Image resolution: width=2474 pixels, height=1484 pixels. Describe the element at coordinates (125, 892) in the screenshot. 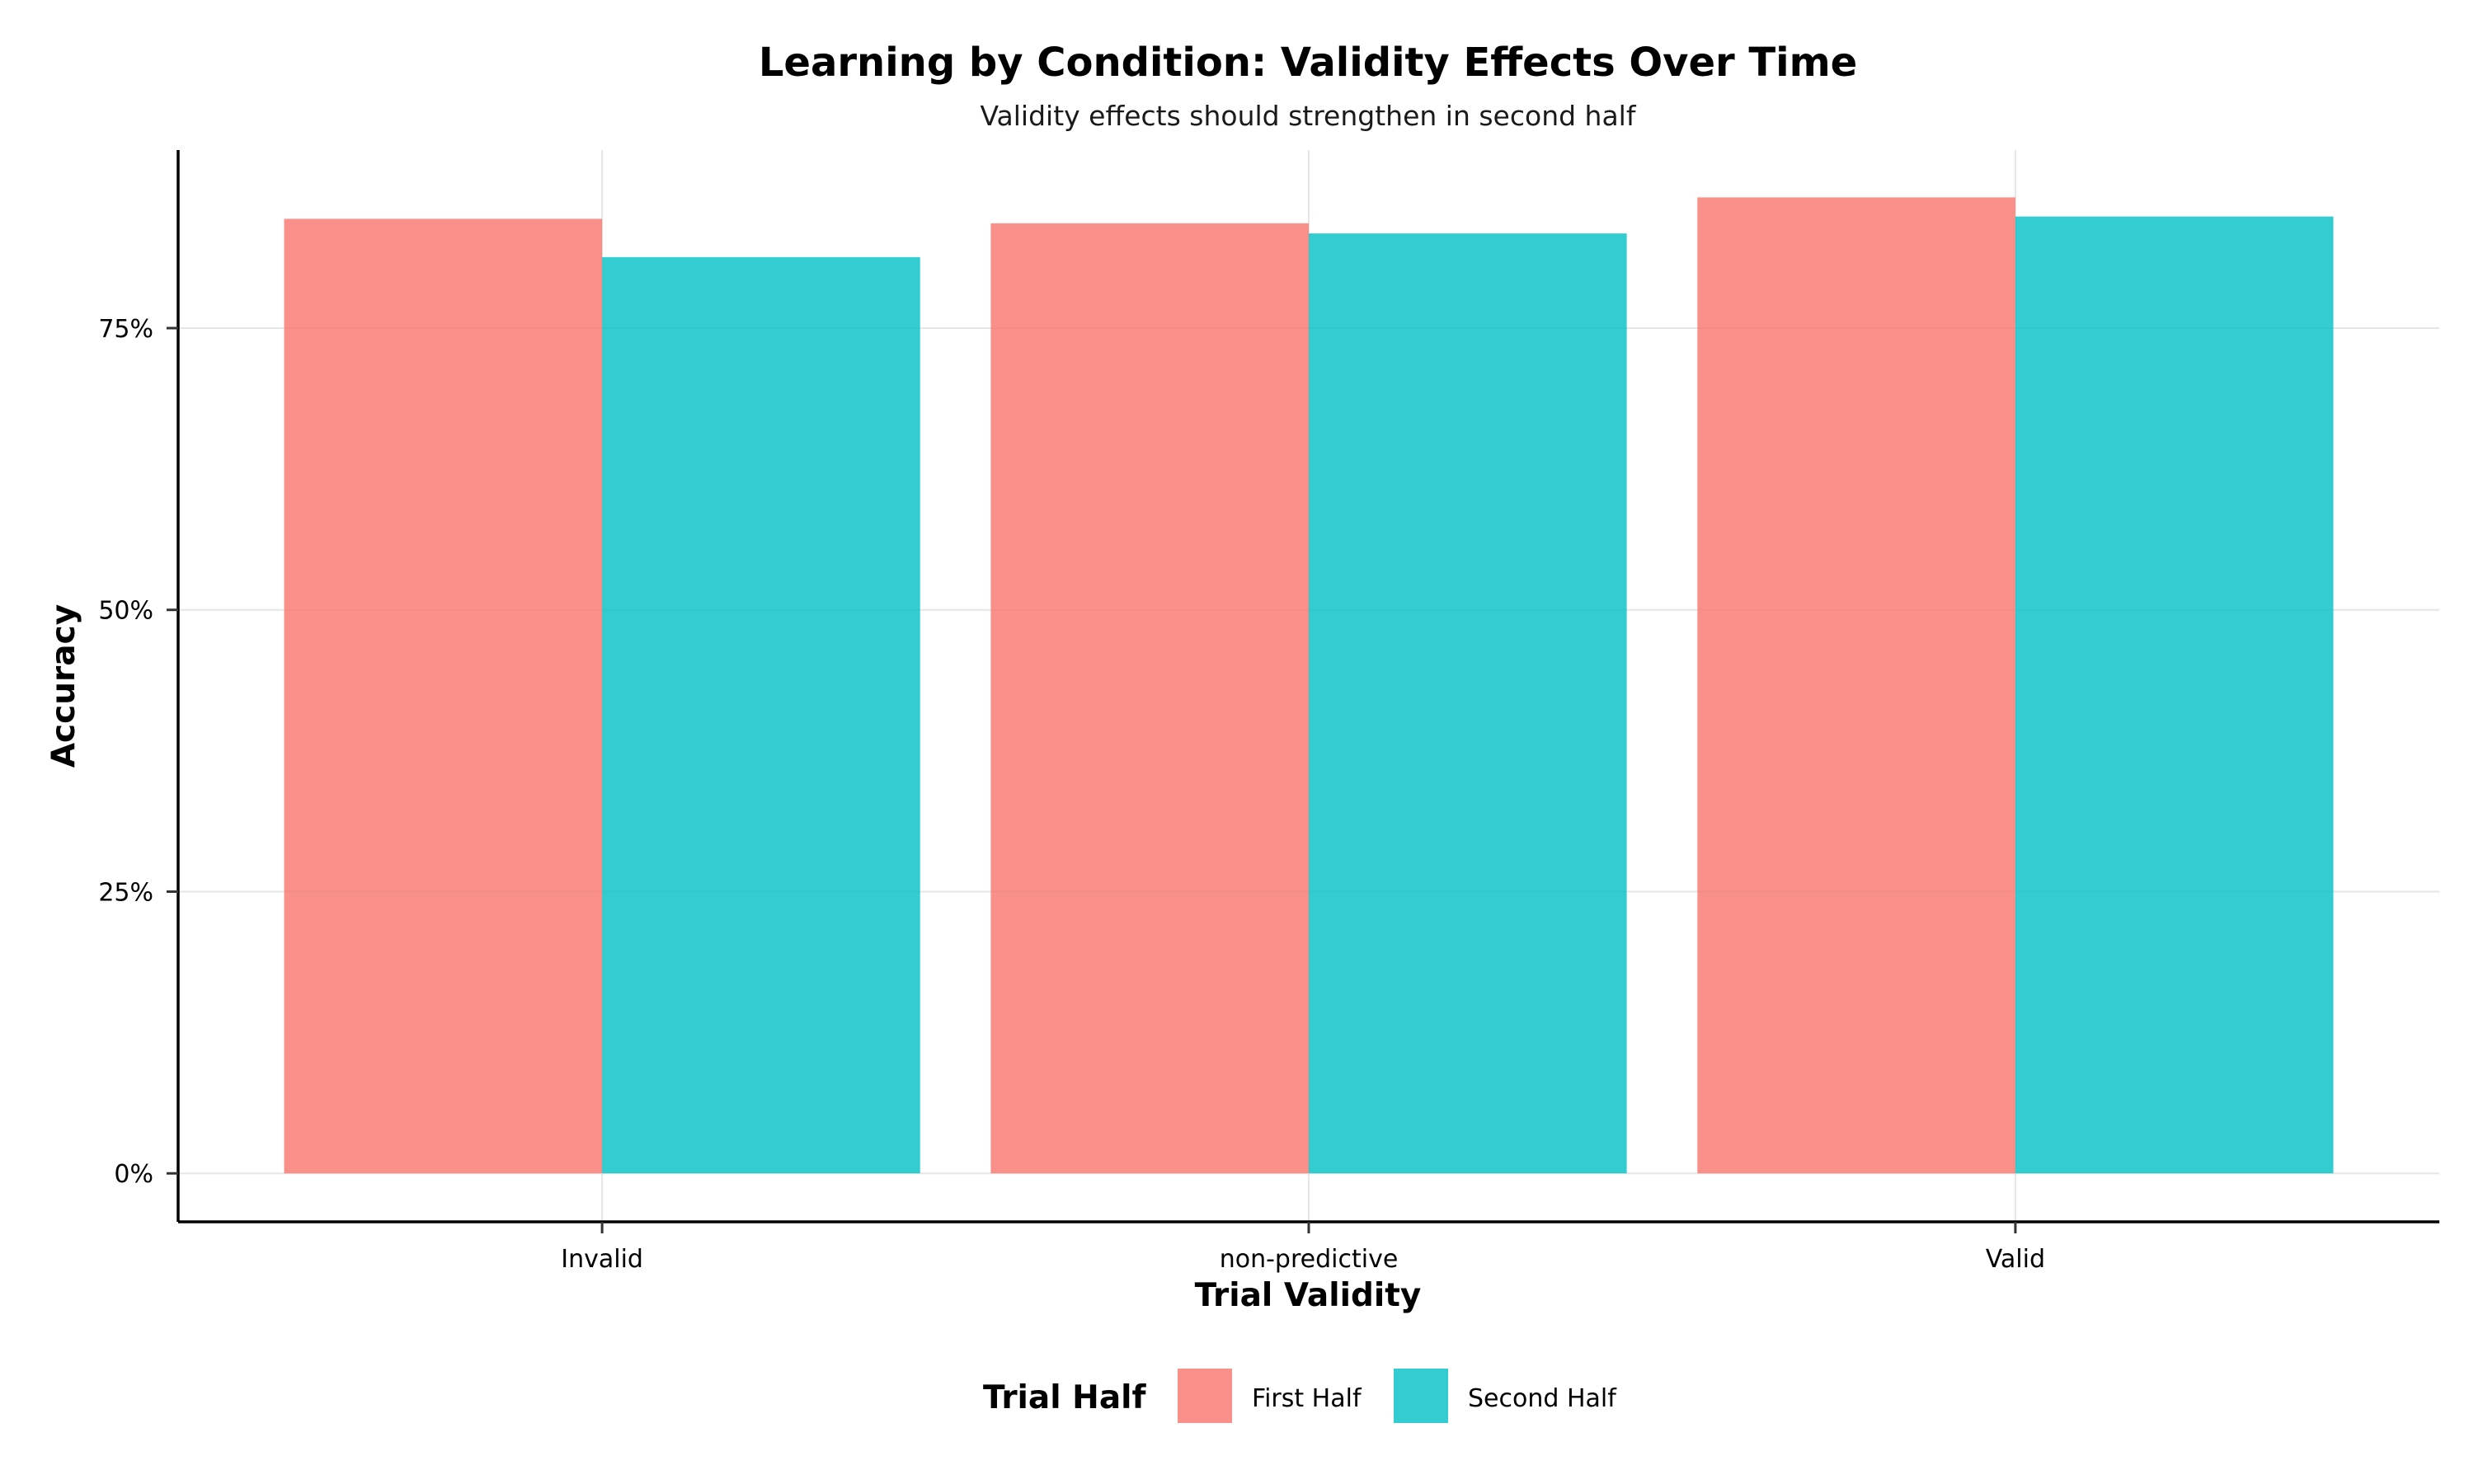

I see `y-tick-label-1: 25%` at that location.